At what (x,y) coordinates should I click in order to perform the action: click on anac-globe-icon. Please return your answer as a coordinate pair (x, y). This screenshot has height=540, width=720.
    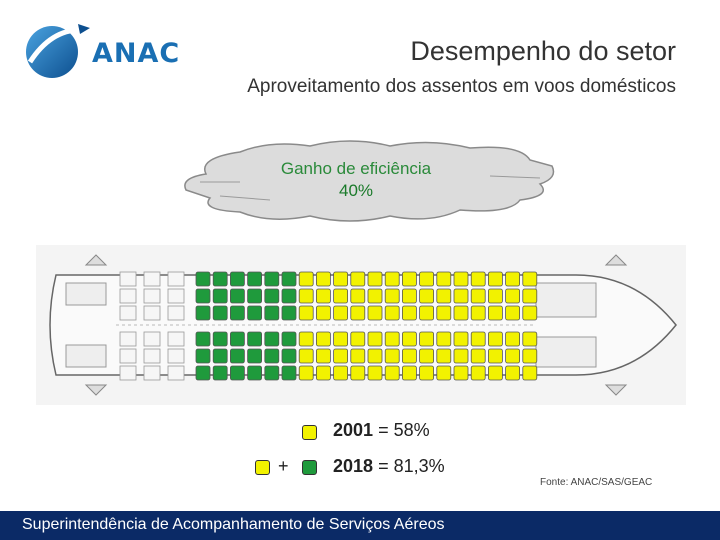
    Looking at the image, I should click on (58, 51).